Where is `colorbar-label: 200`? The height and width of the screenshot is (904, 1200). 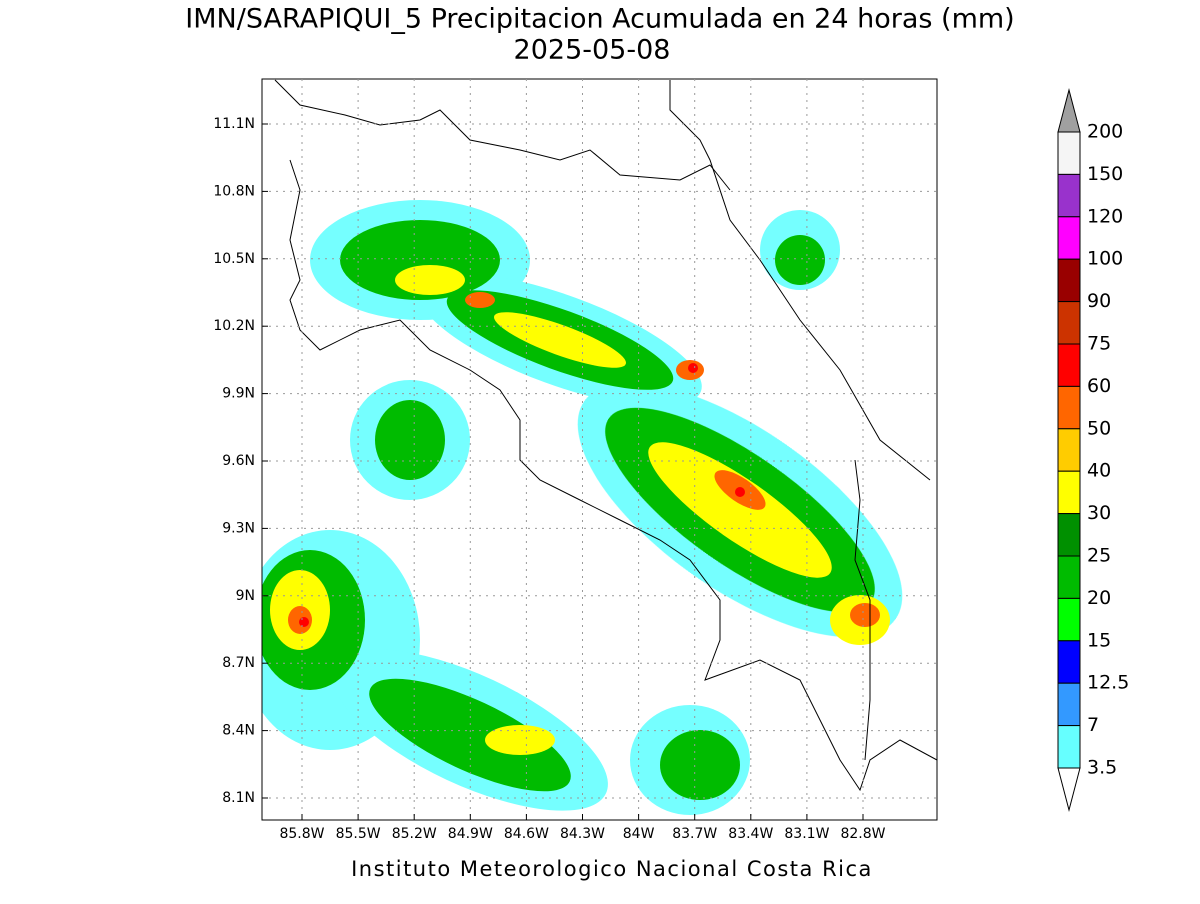 colorbar-label: 200 is located at coordinates (1105, 132).